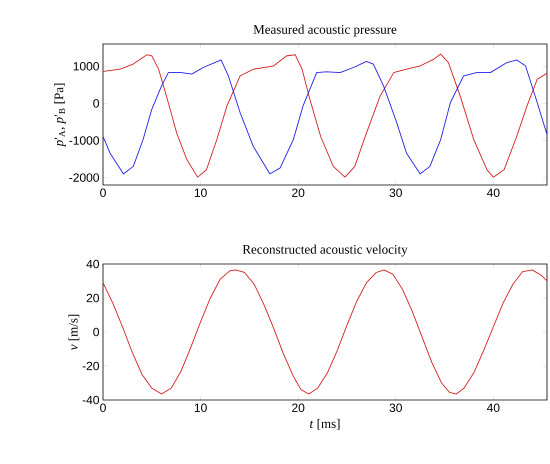 The image size is (550, 464). I want to click on y-axis-title: p′$_{A}$, p′$_{B}$ [Pa], so click(60, 116).